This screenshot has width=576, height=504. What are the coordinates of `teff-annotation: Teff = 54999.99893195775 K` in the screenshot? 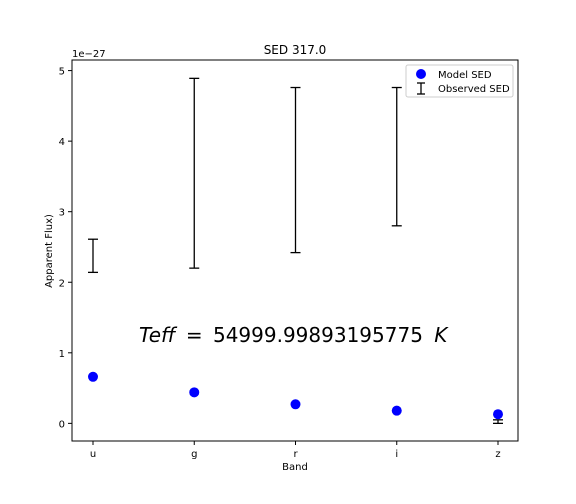 It's located at (294, 335).